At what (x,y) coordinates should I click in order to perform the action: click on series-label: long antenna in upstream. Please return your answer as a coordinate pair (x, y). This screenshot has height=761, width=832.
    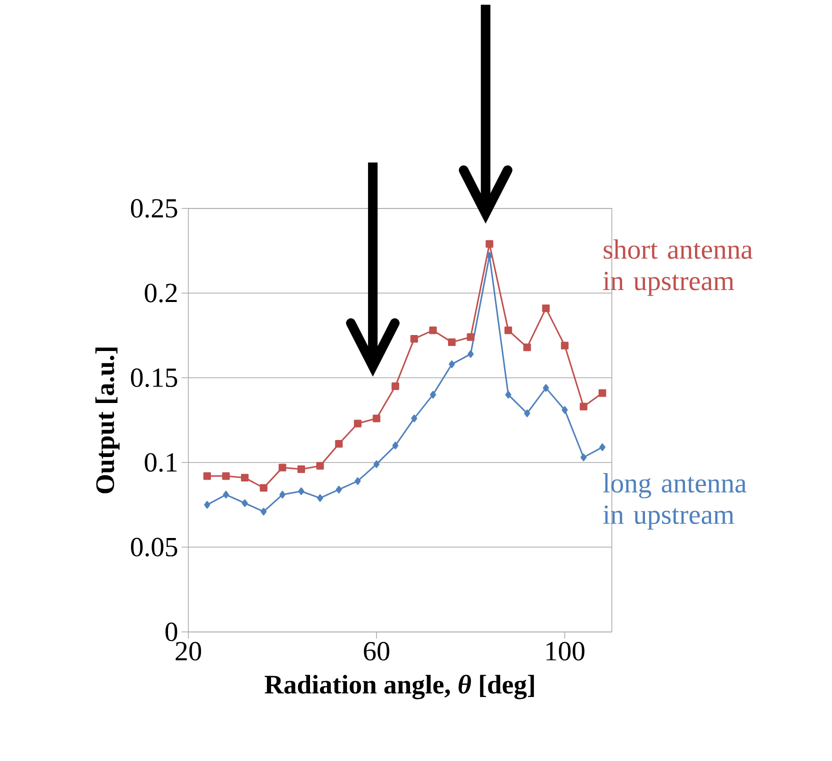
    Looking at the image, I should click on (674, 501).